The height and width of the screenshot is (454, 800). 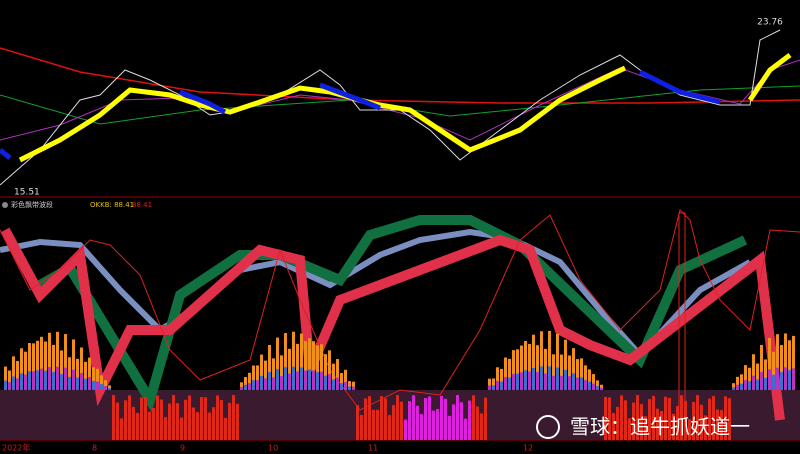 What do you see at coordinates (182, 448) in the screenshot?
I see `time-label: 9` at bounding box center [182, 448].